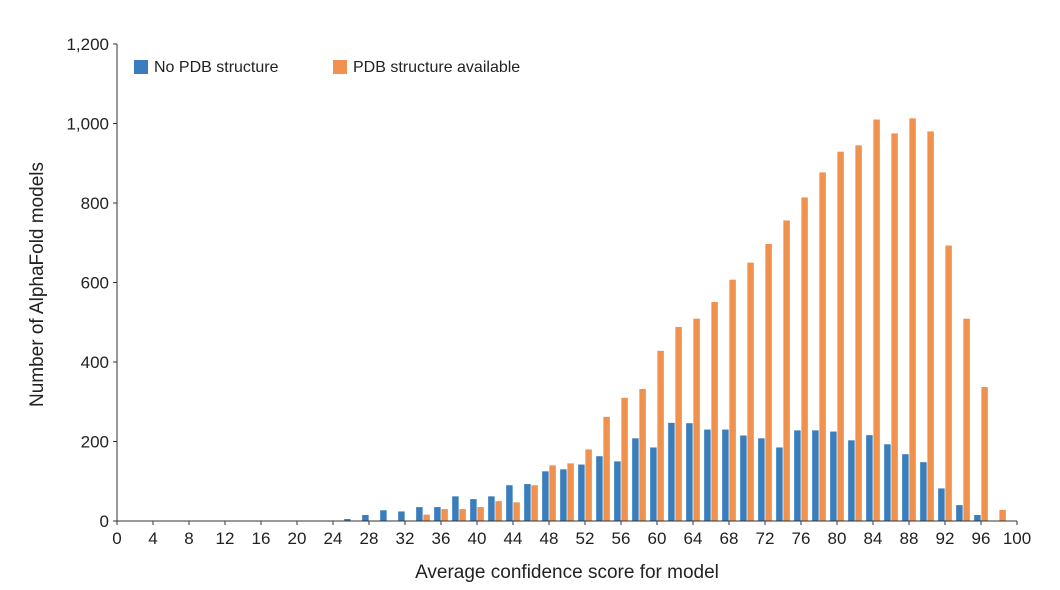  Describe the element at coordinates (104, 521) in the screenshot. I see `y-tick-label: 0` at that location.